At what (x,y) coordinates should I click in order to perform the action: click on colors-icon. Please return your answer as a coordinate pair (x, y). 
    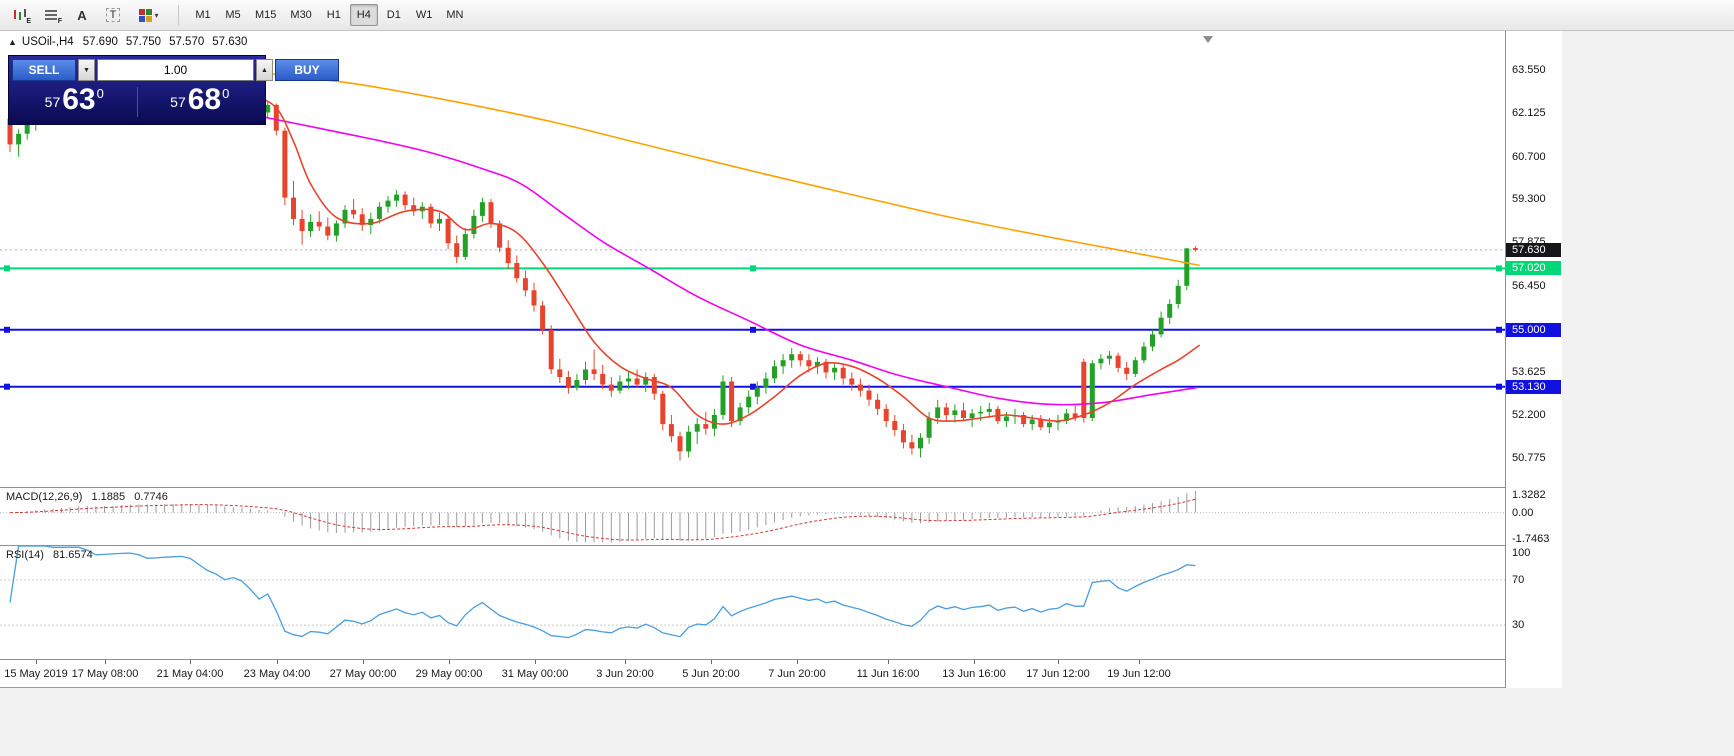
    Looking at the image, I should click on (146, 15).